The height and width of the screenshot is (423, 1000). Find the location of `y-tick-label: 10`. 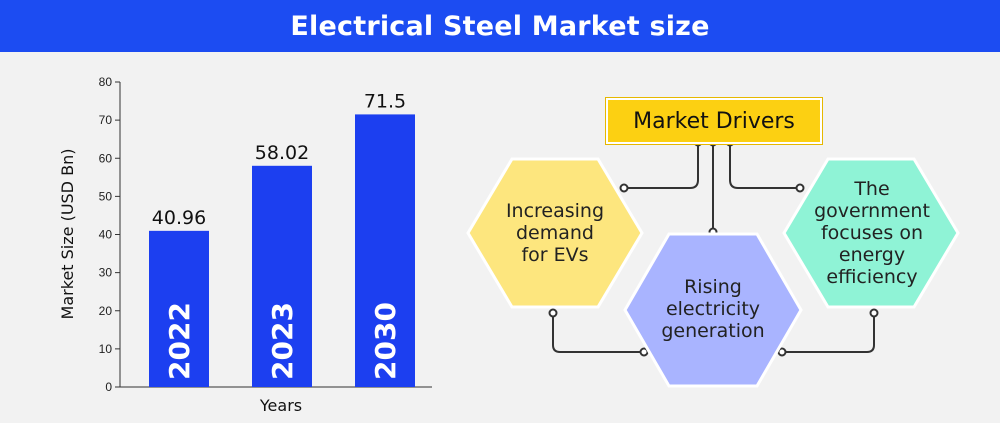

y-tick-label: 10 is located at coordinates (106, 349).